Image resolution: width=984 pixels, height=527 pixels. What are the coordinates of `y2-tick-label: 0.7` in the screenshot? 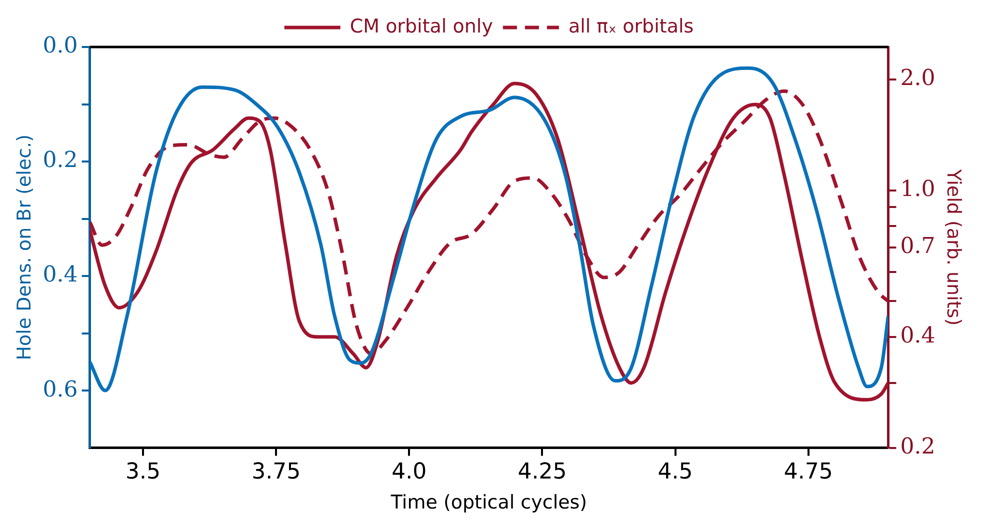 It's located at (918, 247).